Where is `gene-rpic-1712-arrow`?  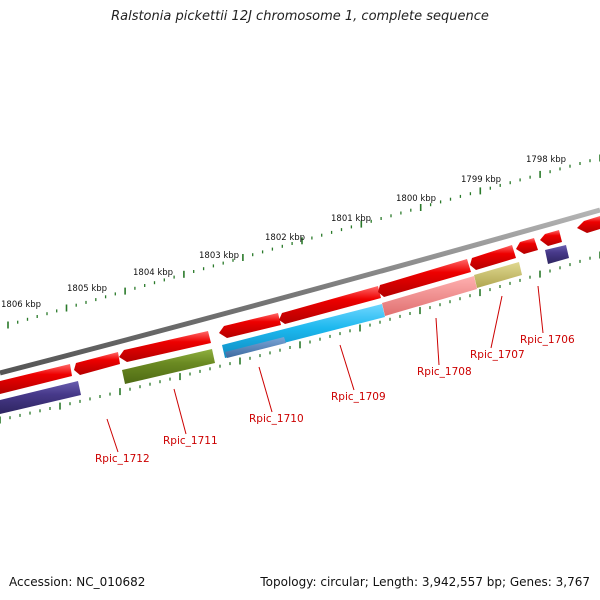
gene-rpic-1712-arrow is located at coordinates (36, 379).